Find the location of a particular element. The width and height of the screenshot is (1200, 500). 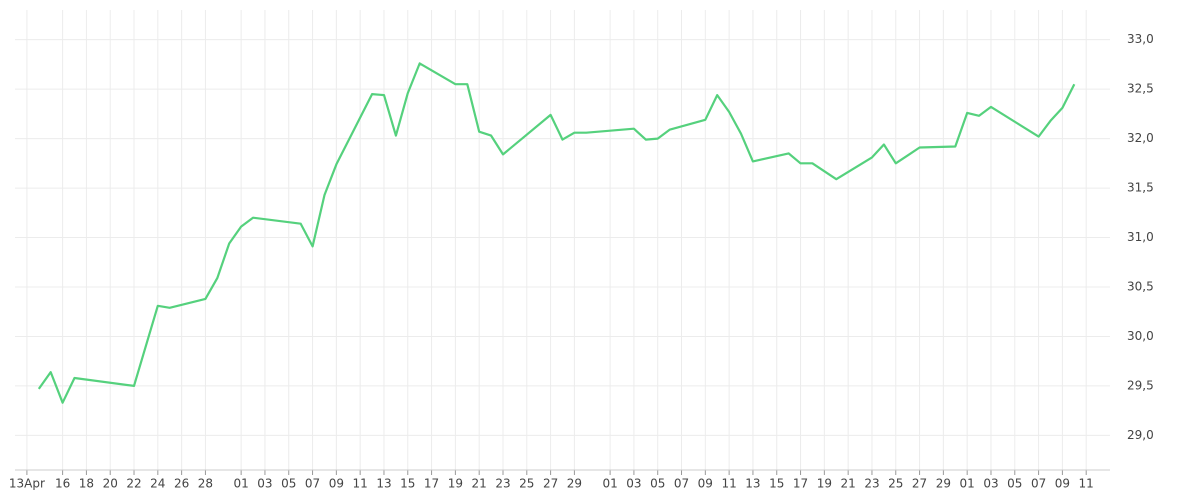

y-tick-label: 31,5 is located at coordinates (1140, 188).